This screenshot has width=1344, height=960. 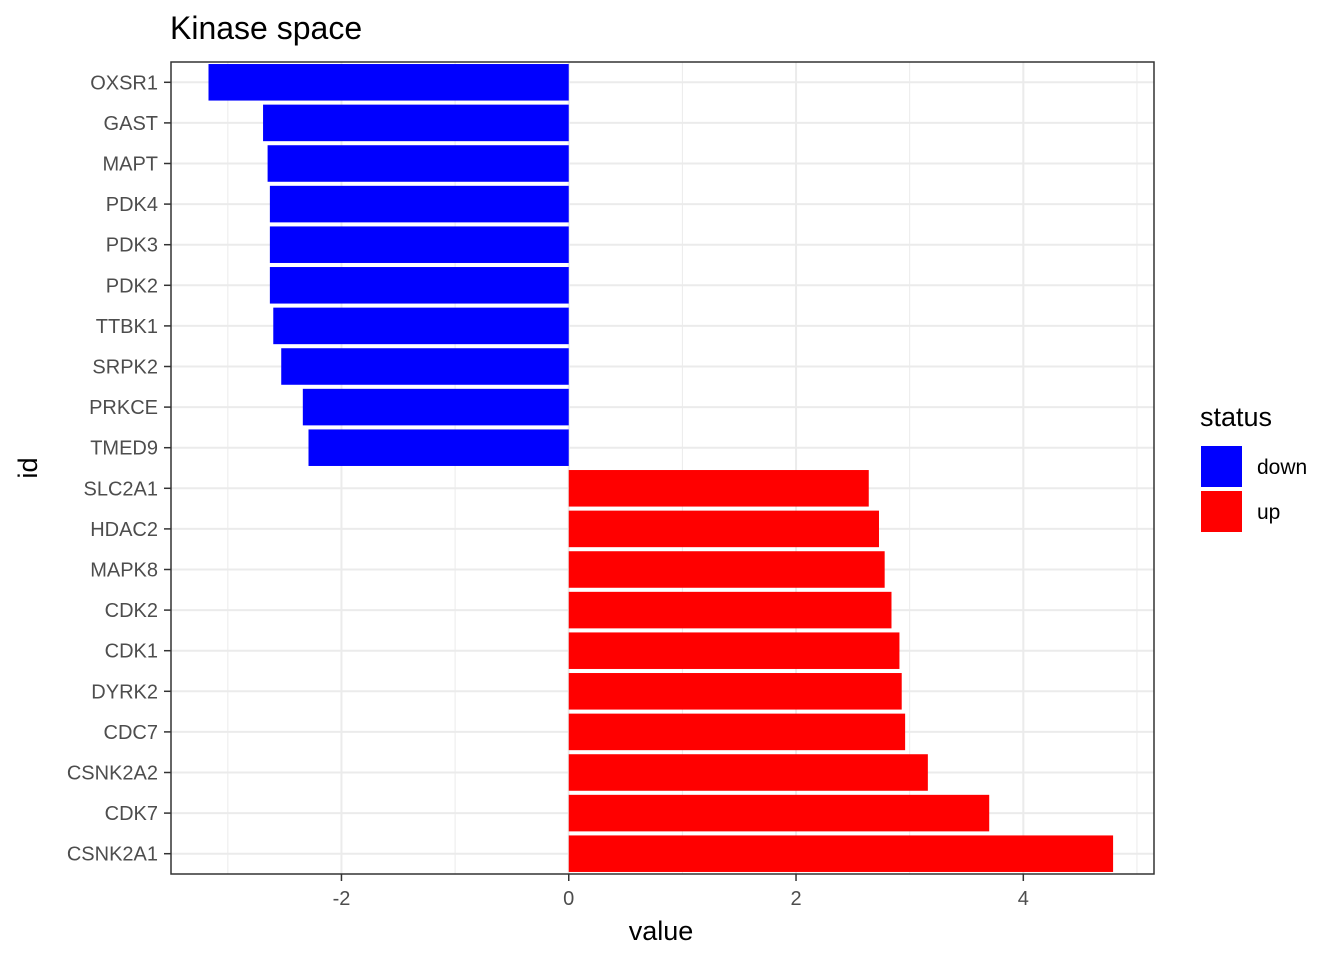 What do you see at coordinates (419, 204) in the screenshot?
I see `bar-pdk4` at bounding box center [419, 204].